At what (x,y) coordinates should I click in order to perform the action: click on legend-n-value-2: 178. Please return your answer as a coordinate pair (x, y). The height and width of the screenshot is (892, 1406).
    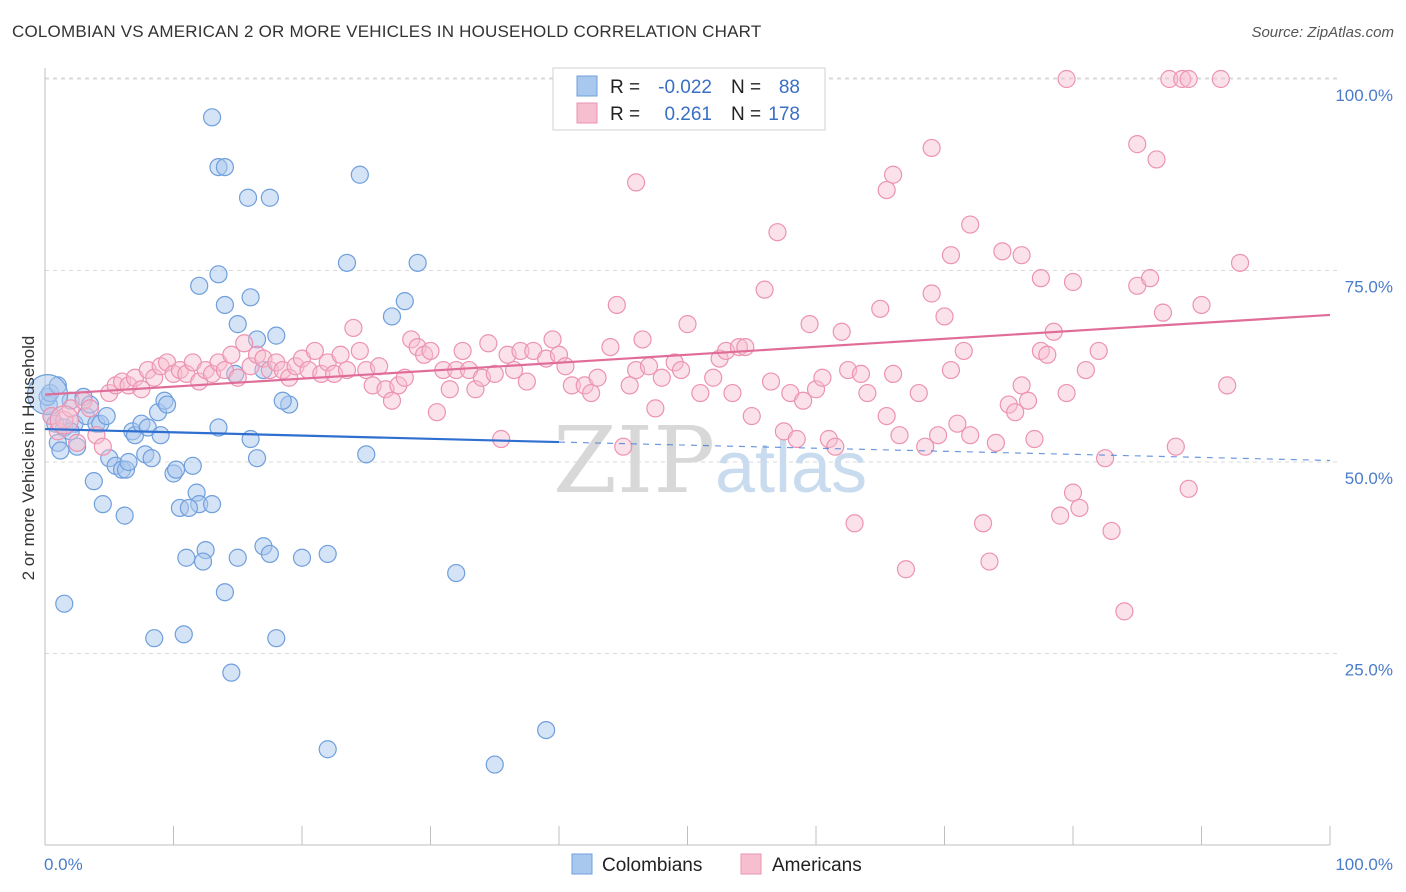
    Looking at the image, I should click on (784, 114).